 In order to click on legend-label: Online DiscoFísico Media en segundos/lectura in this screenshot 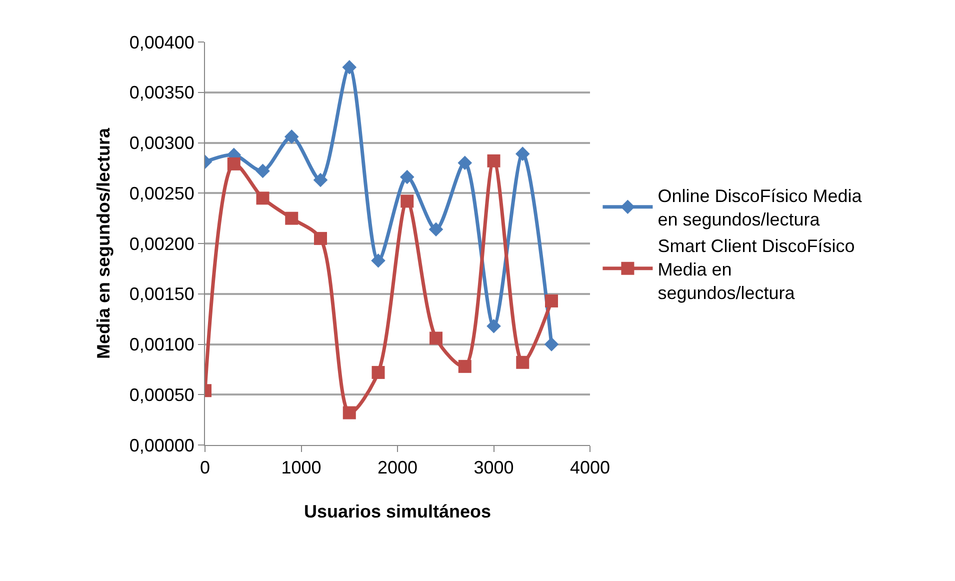, I will do `click(760, 208)`.